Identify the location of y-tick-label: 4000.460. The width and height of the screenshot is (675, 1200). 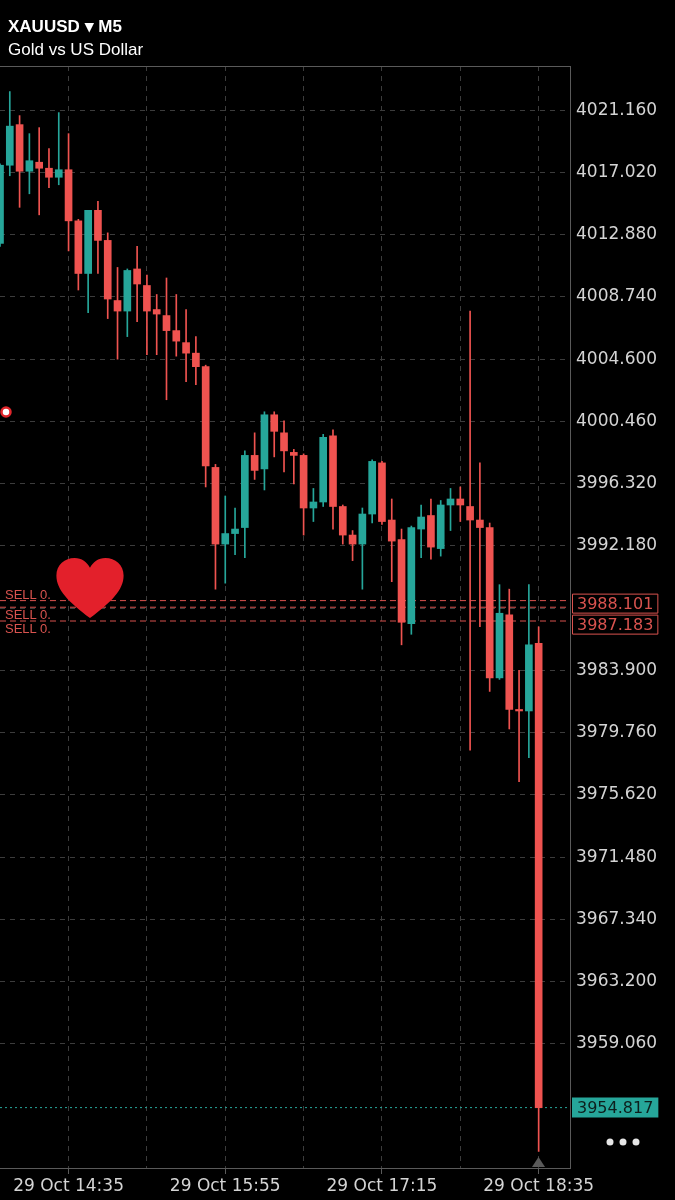
(617, 419).